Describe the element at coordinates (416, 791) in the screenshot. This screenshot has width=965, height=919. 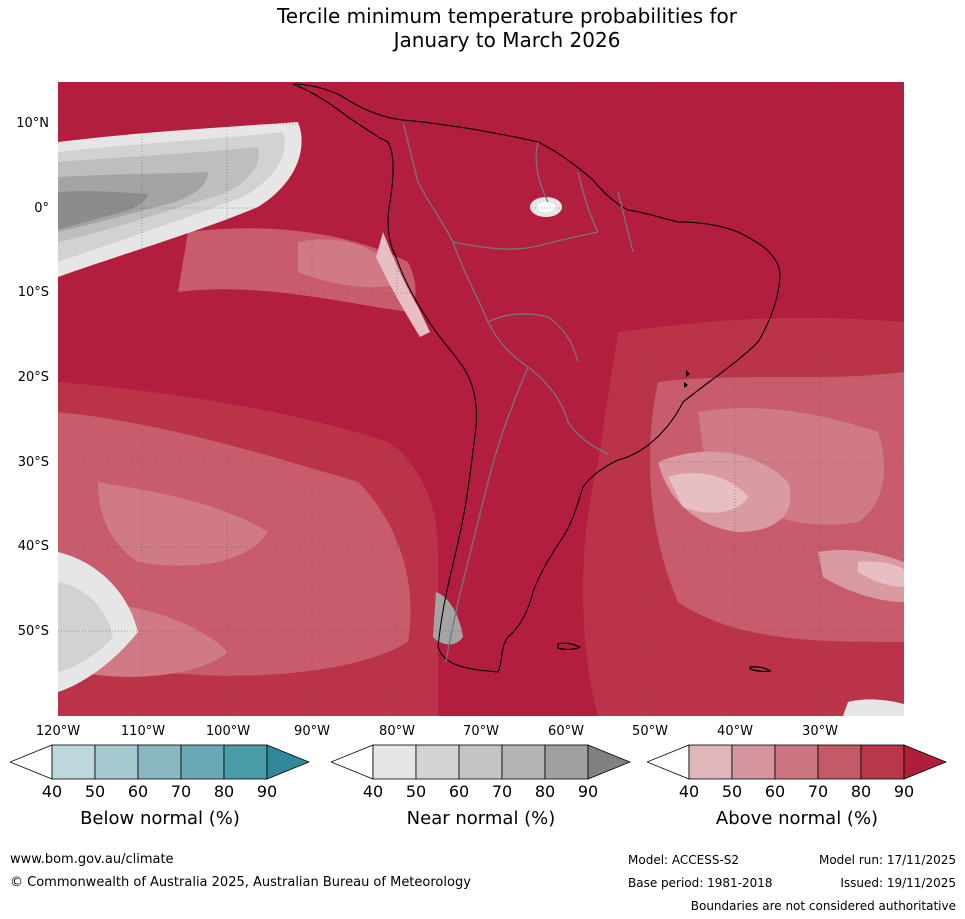
I see `tick-near-50: 50` at that location.